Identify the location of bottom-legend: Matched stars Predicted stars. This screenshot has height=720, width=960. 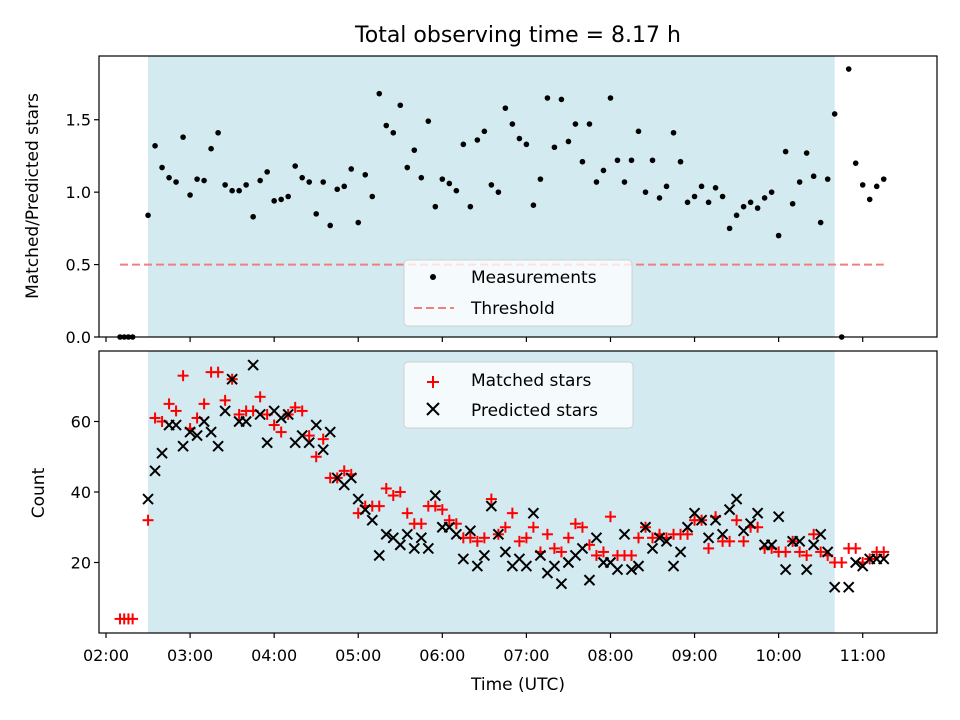
(518, 395).